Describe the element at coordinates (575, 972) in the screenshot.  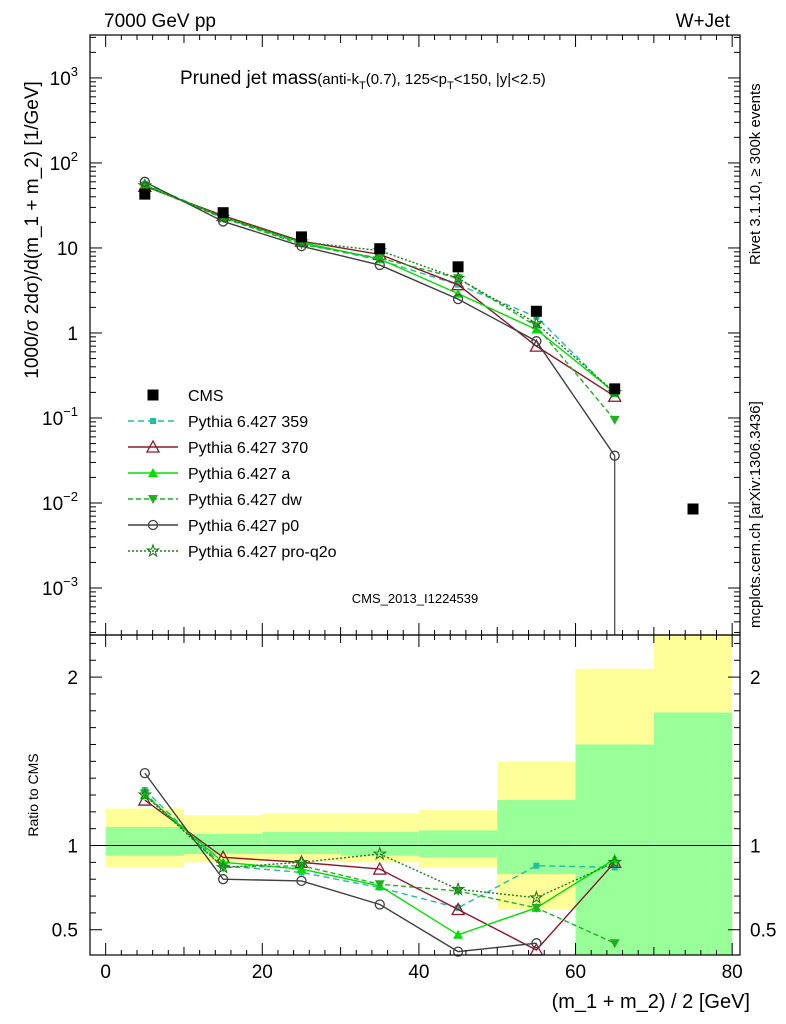
I see `x-tick-label: 60` at that location.